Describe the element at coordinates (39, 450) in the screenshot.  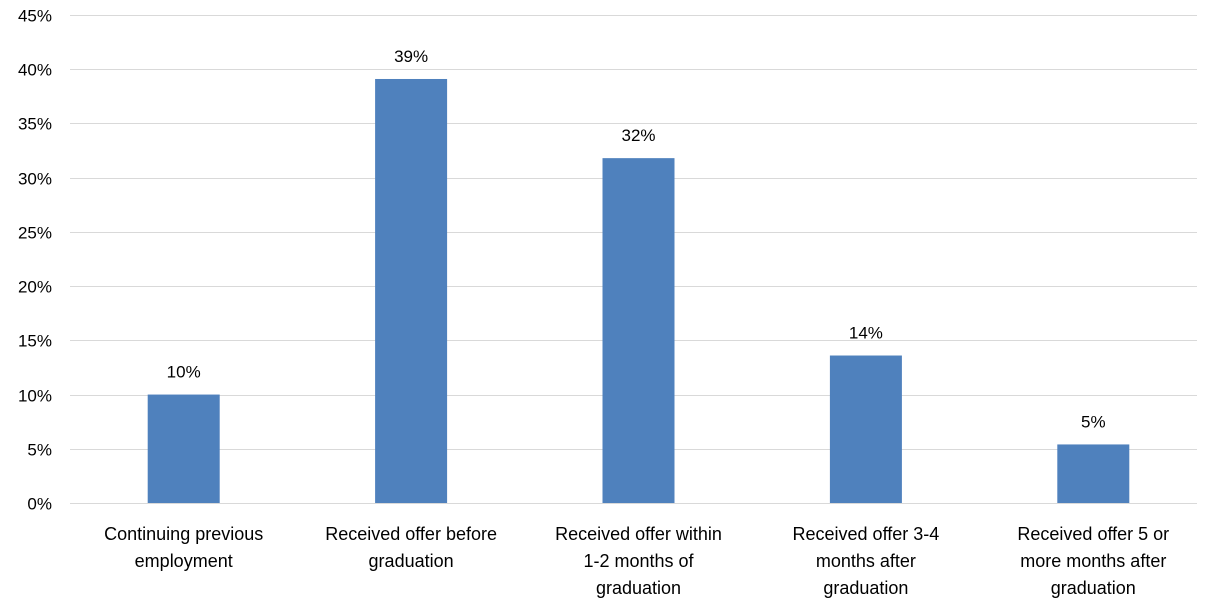
I see `y-tick-label: 5%` at that location.